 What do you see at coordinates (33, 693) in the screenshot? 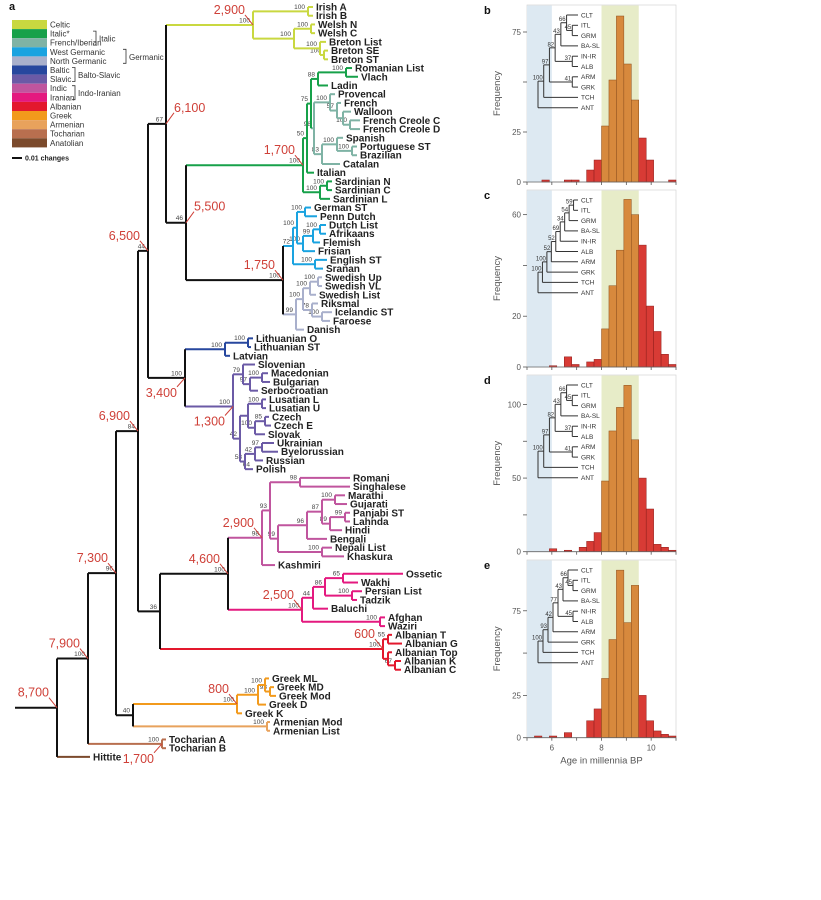
I see `divergence-date-label: 8,700` at bounding box center [33, 693].